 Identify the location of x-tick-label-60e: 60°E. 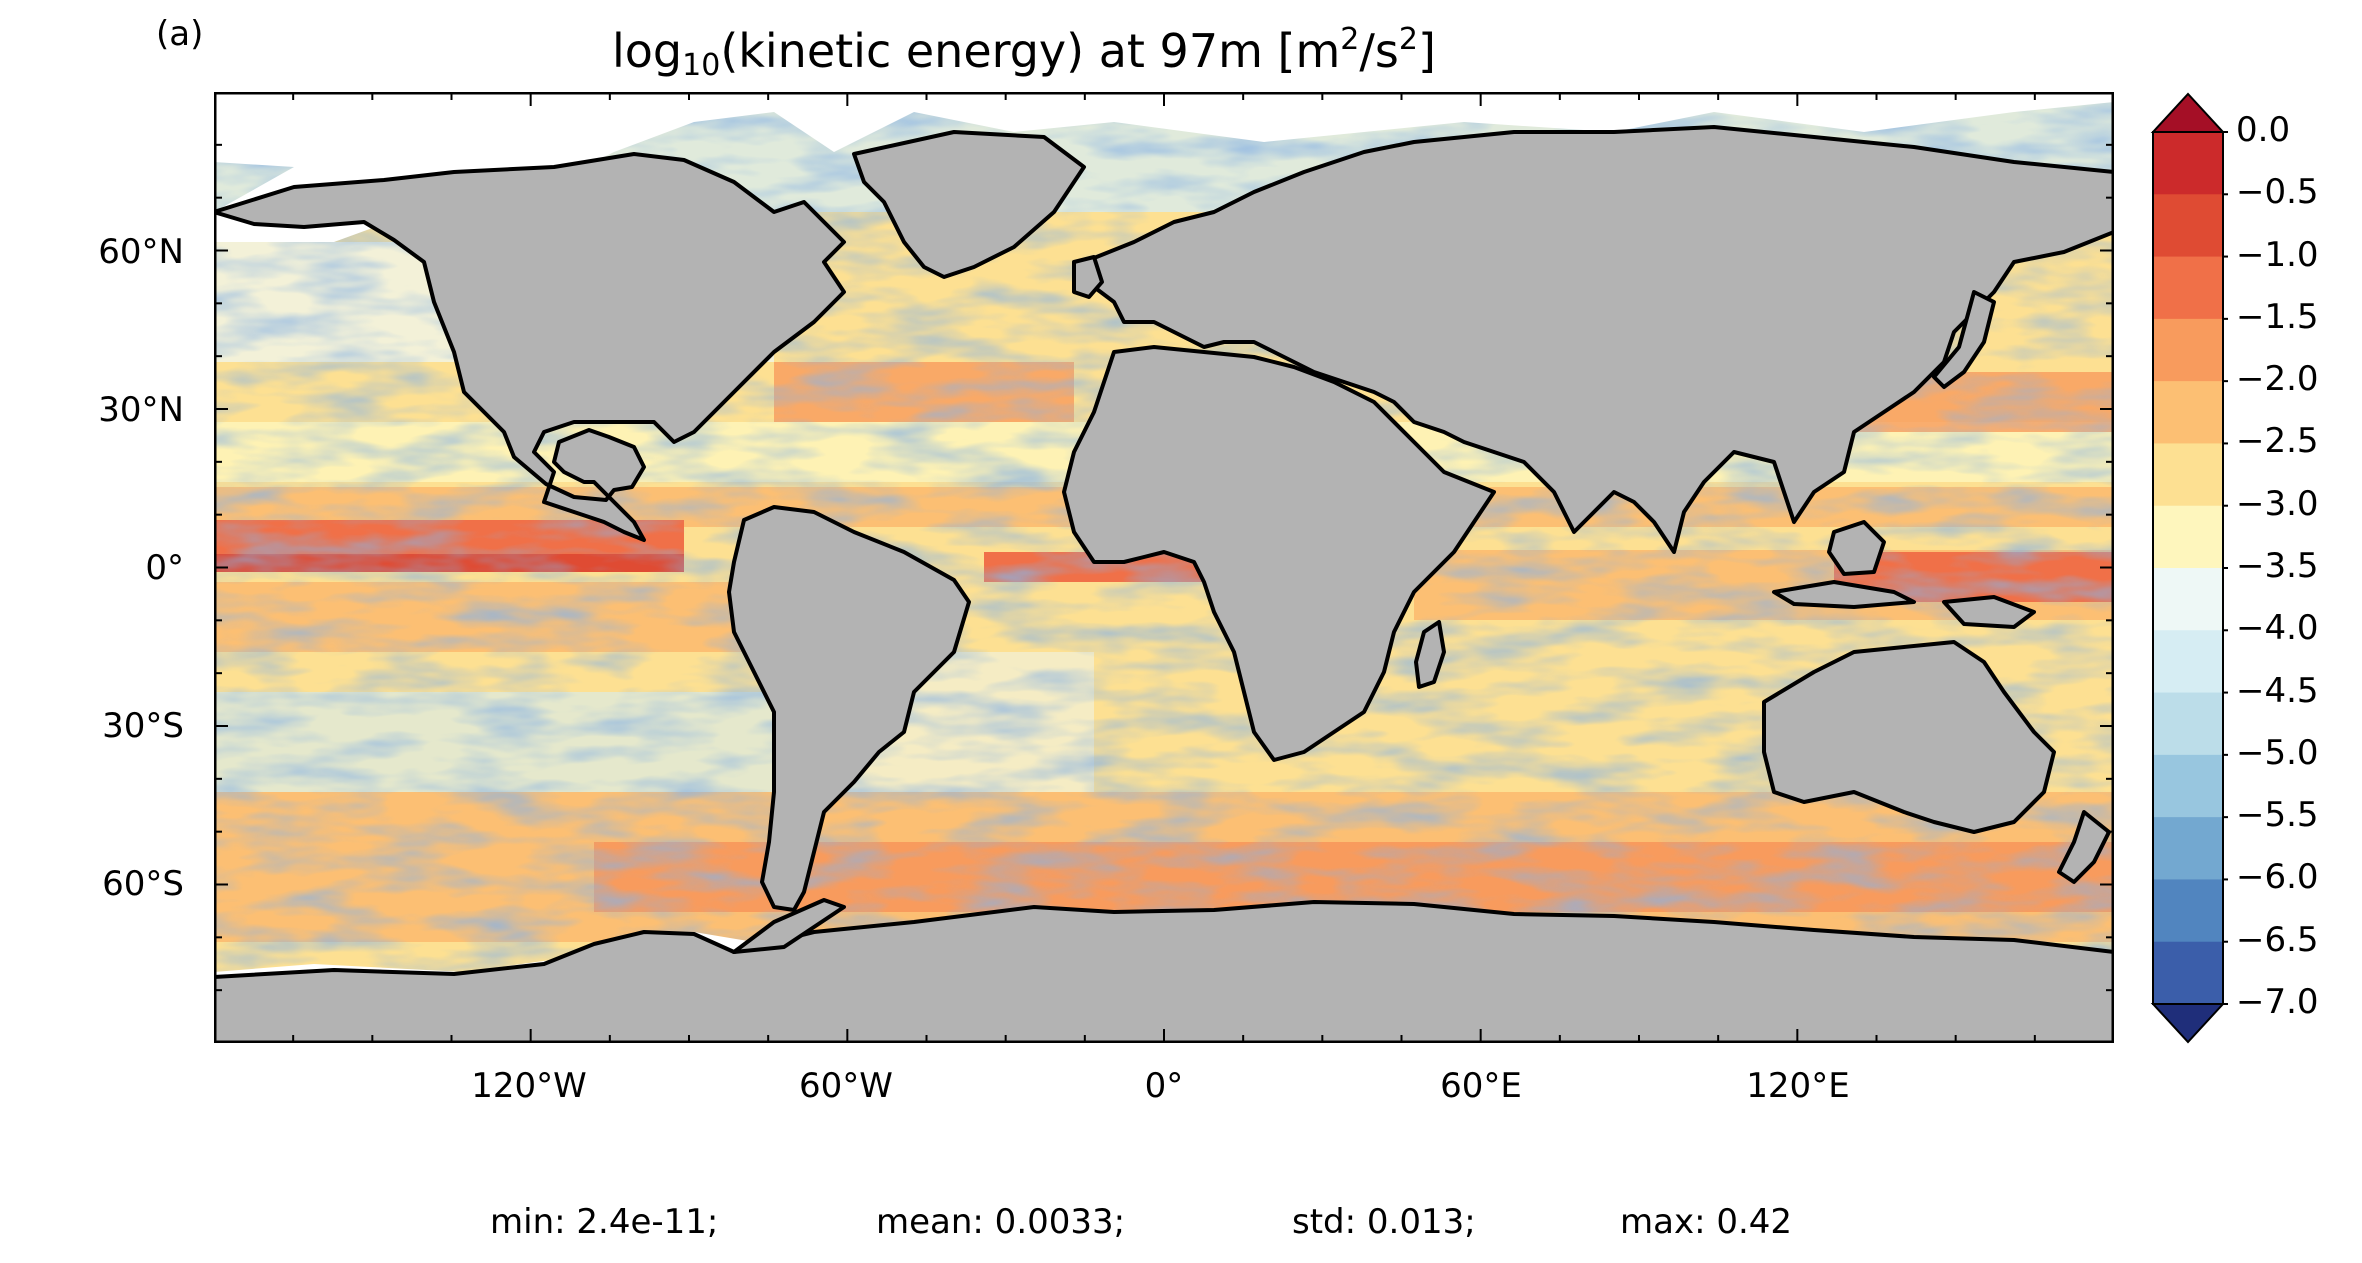
(1481, 1086).